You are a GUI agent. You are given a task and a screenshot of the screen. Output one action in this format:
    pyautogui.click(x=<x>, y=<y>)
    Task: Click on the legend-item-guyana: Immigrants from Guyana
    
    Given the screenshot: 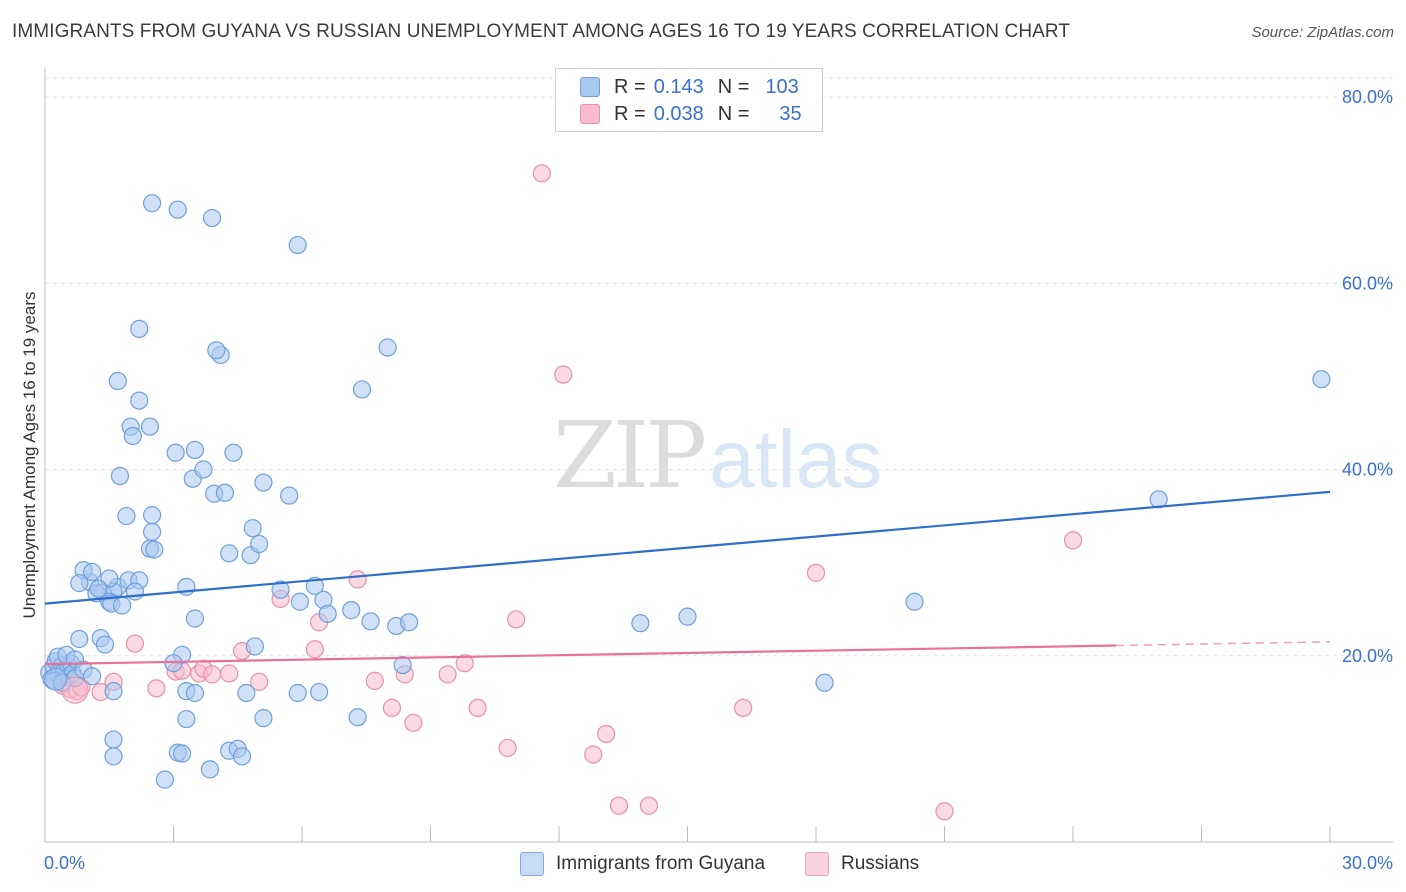 What is the action you would take?
    pyautogui.click(x=642, y=864)
    